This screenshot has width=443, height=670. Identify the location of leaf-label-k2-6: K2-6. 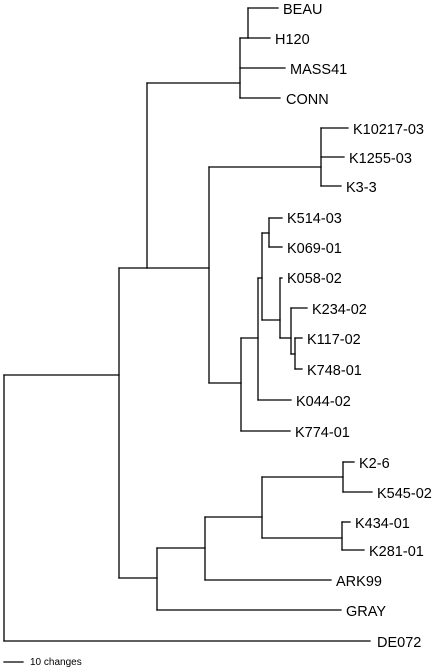
(374, 464).